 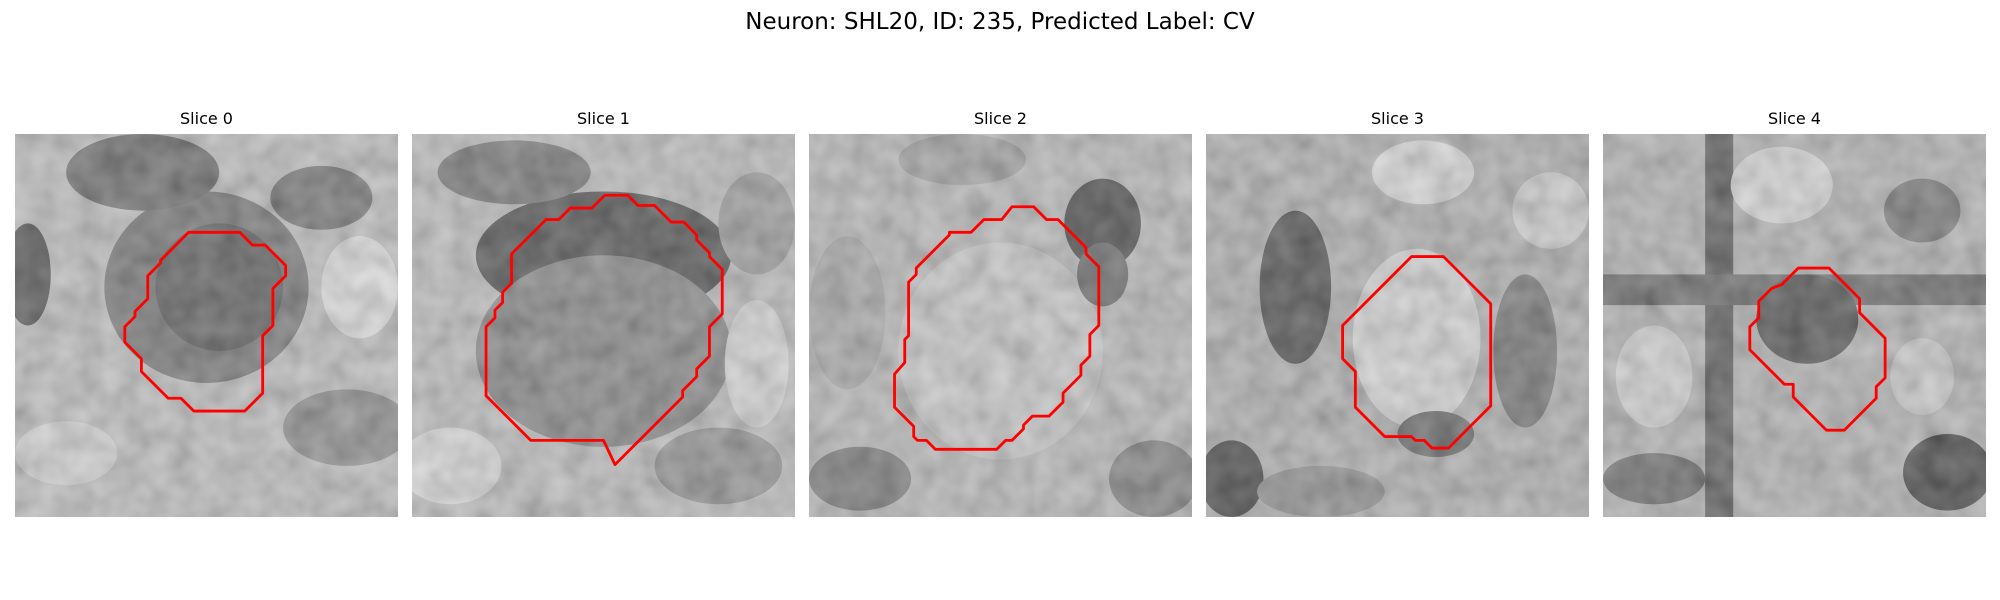 I want to click on slice-panel-0: Slice 0, so click(x=206, y=323).